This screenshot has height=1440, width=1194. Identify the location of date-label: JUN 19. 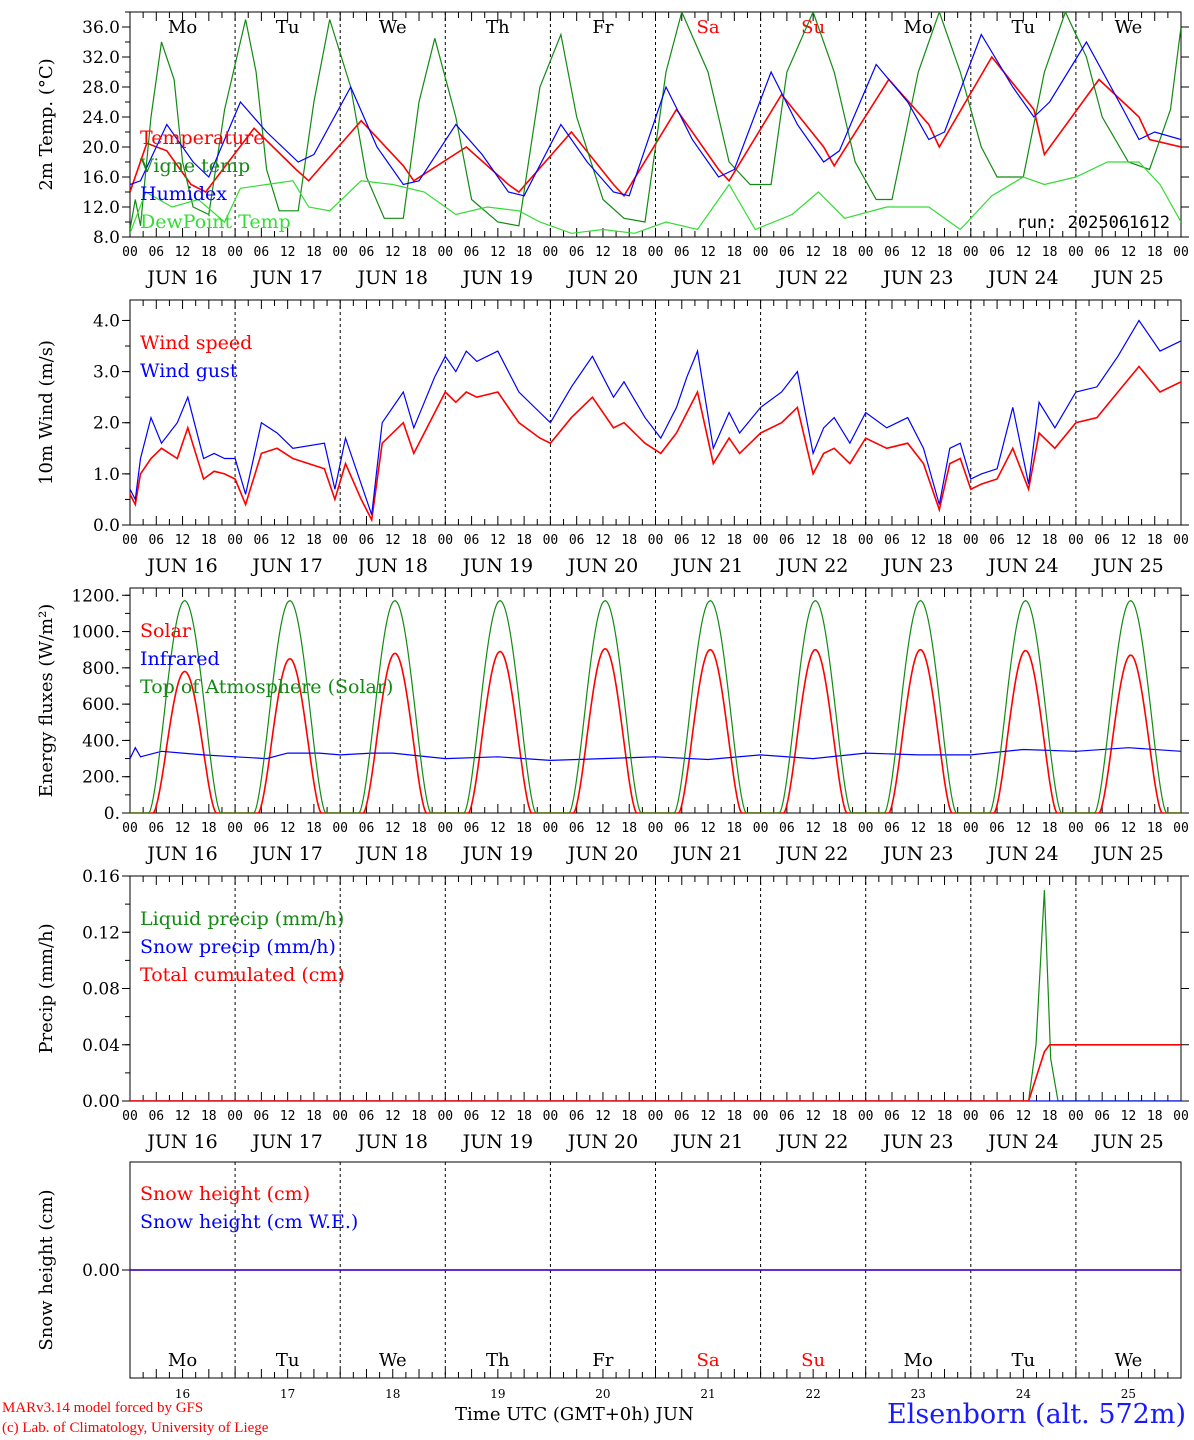
(497, 278).